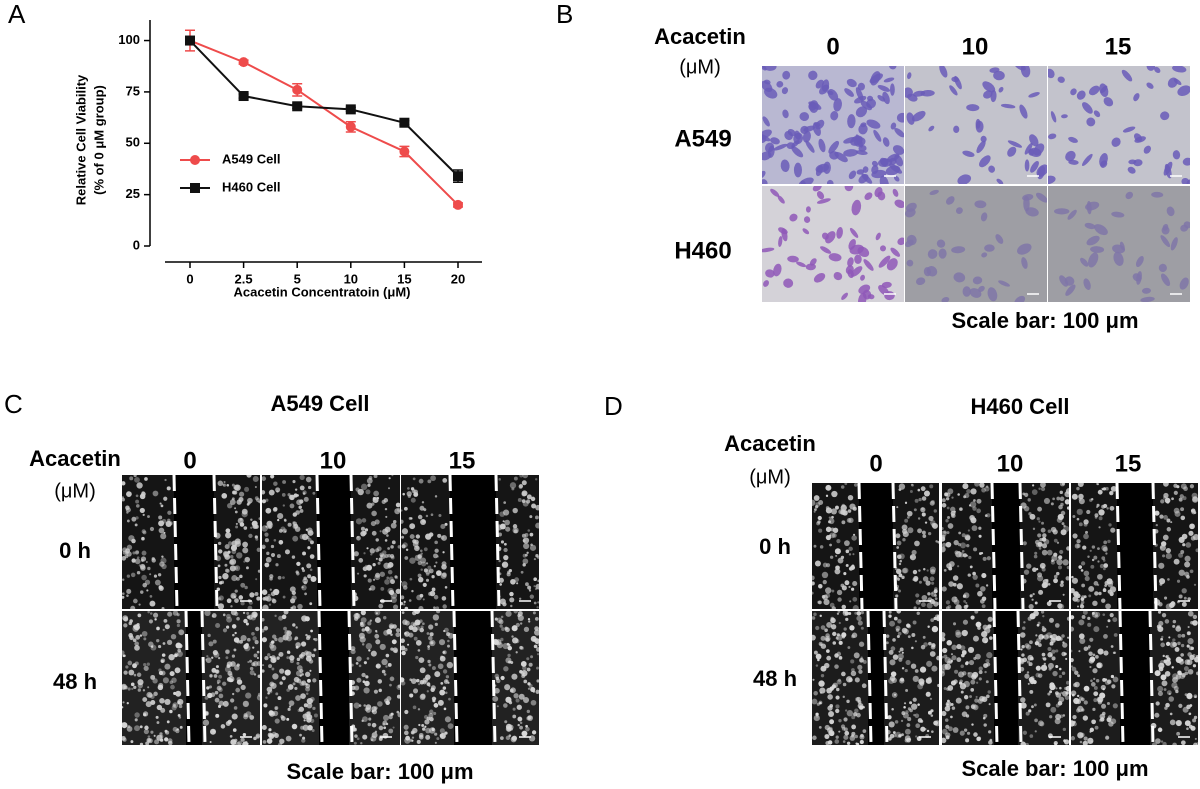  Describe the element at coordinates (297, 278) in the screenshot. I see `x-tick-label: 5` at that location.